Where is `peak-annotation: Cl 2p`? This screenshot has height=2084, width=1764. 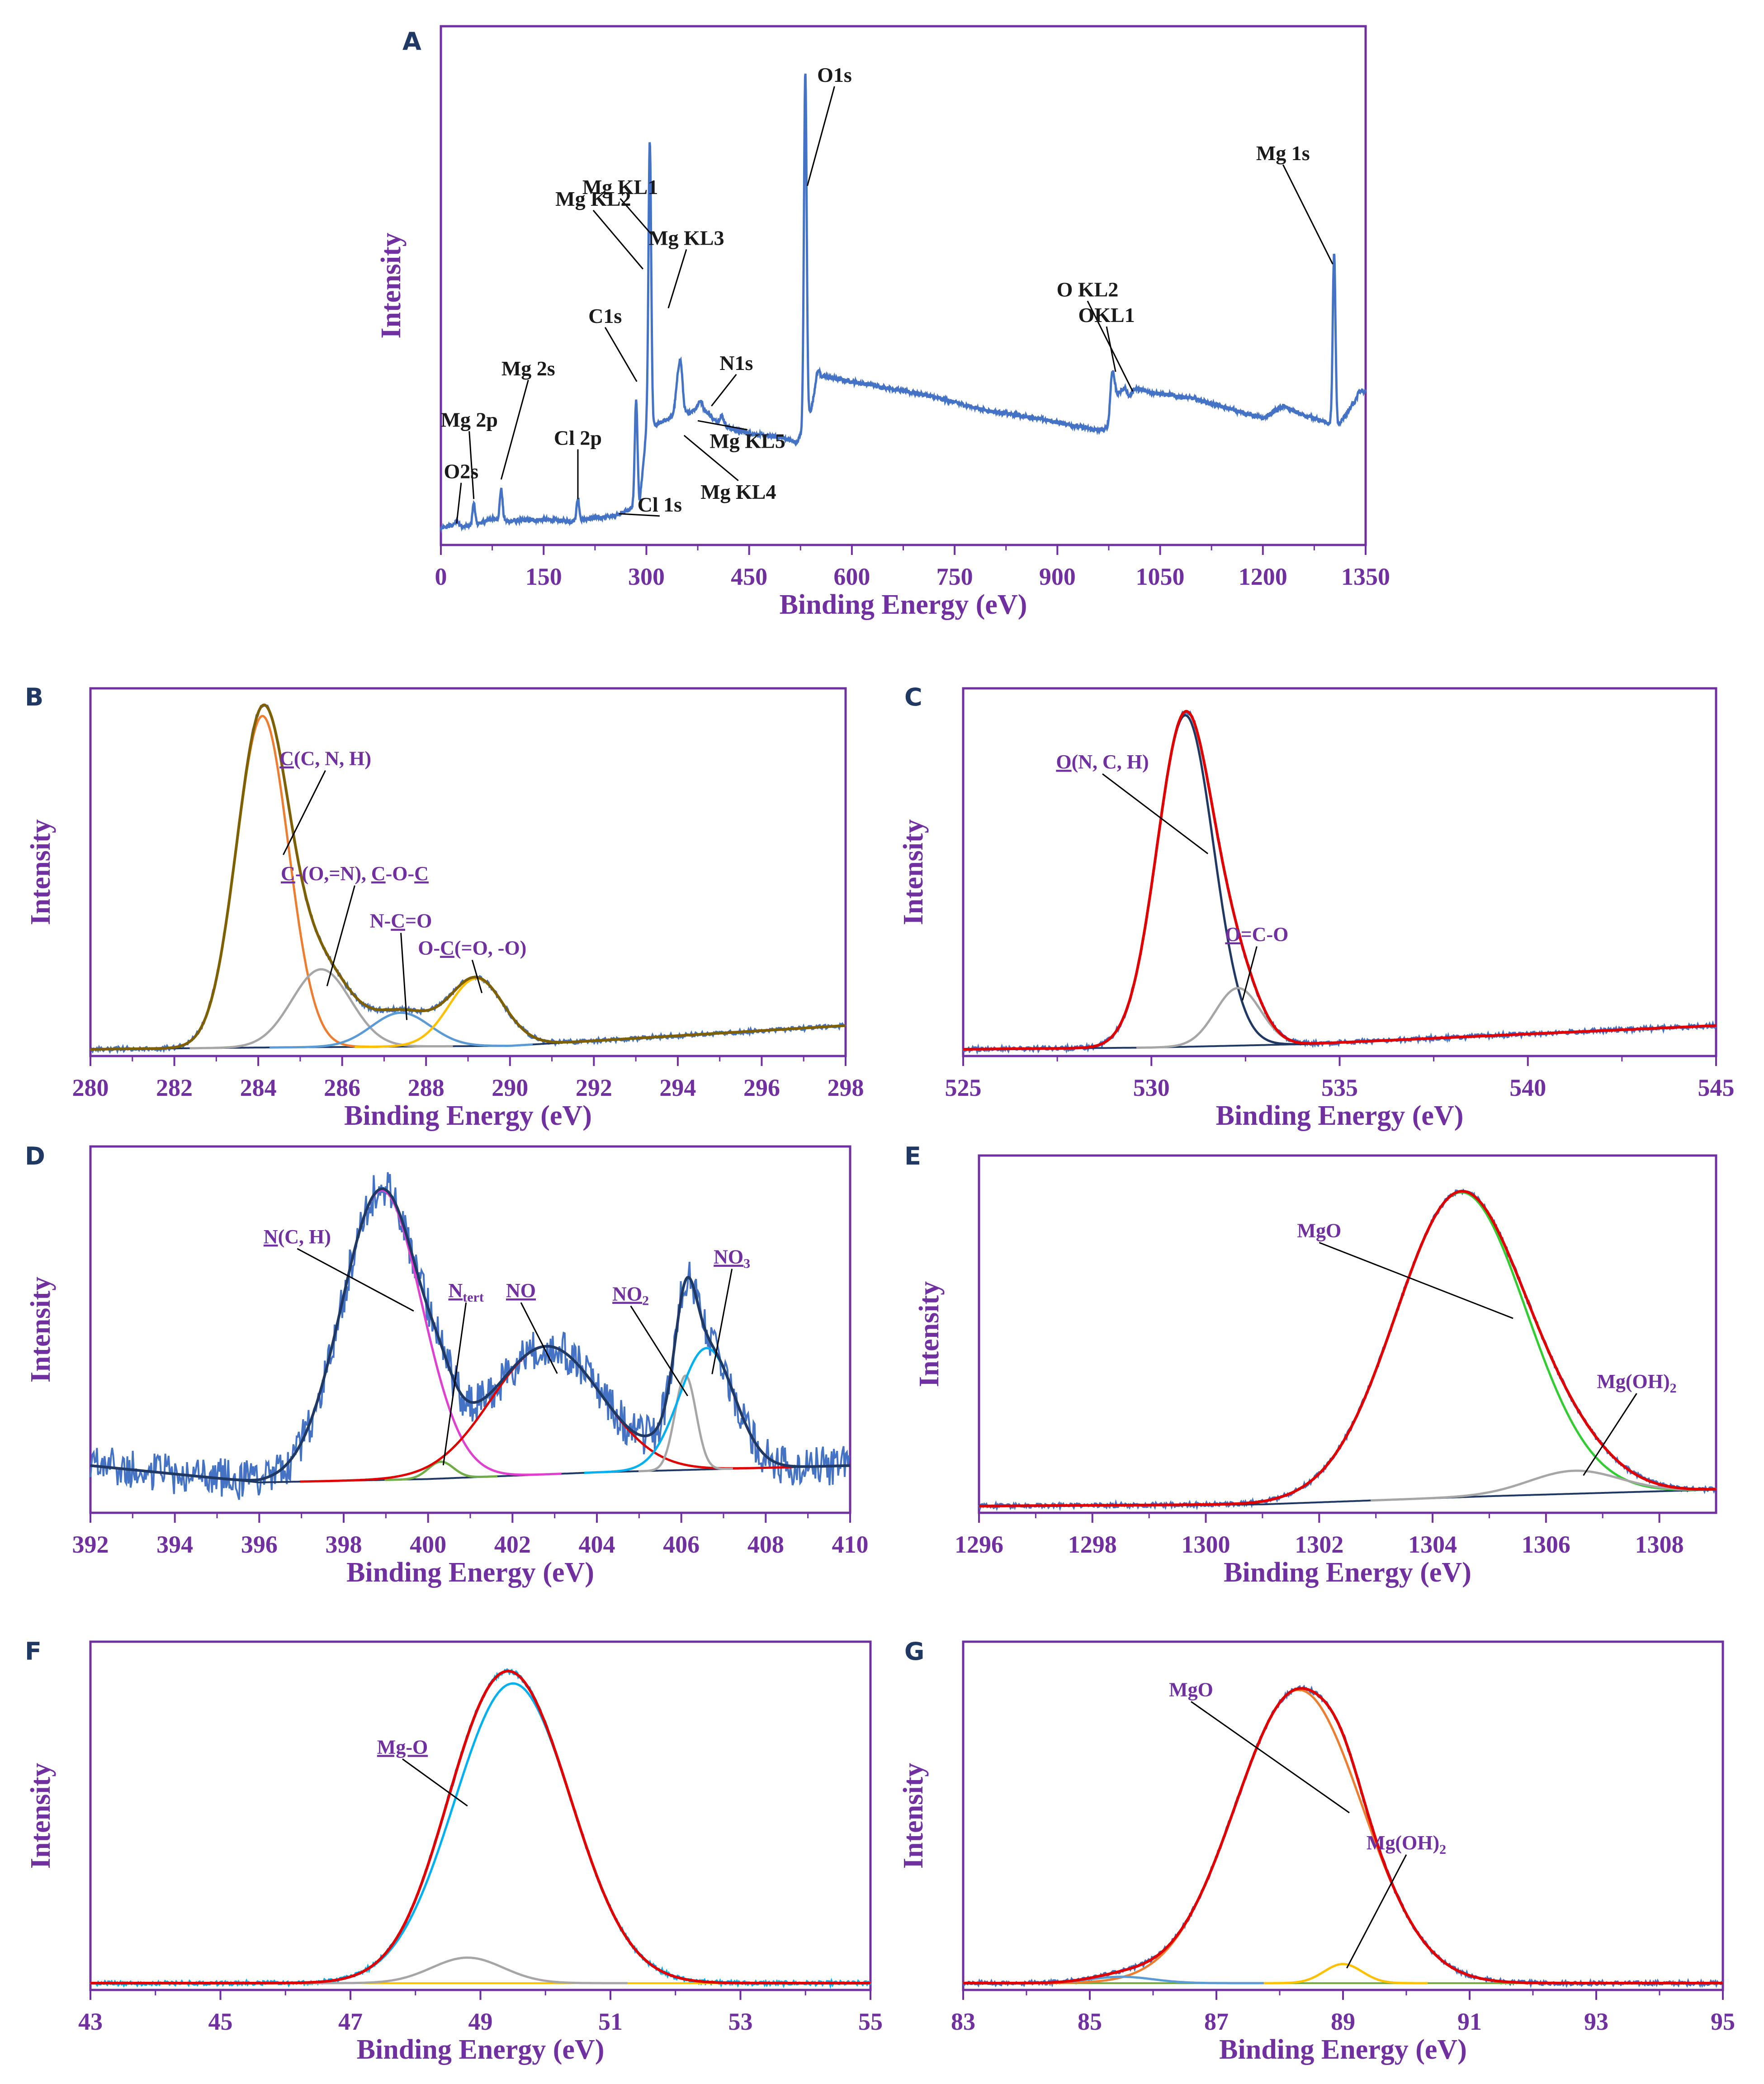 peak-annotation: Cl 2p is located at coordinates (578, 437).